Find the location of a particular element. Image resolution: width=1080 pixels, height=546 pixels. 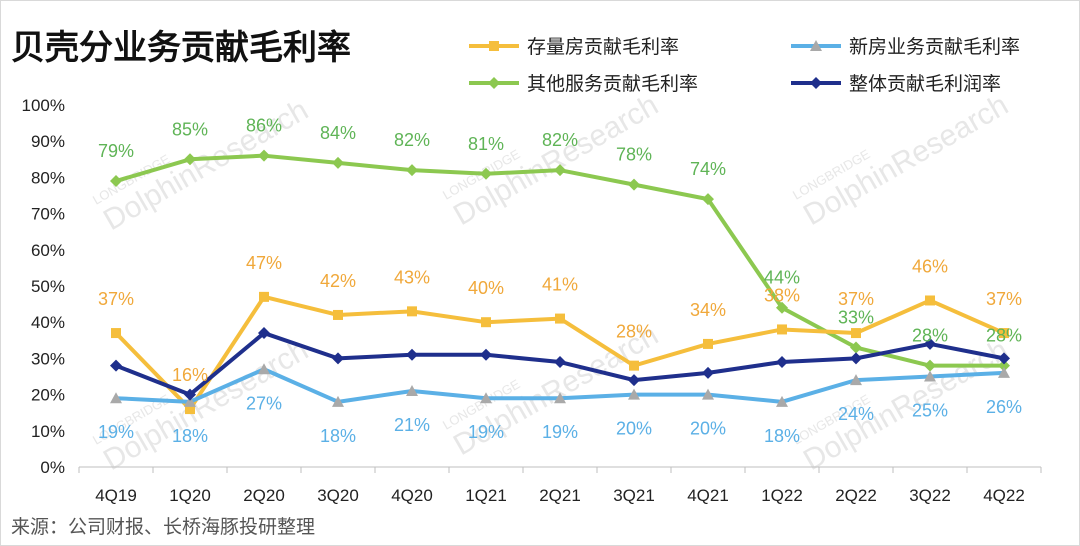

x-tick-label: 2Q20 is located at coordinates (264, 495).